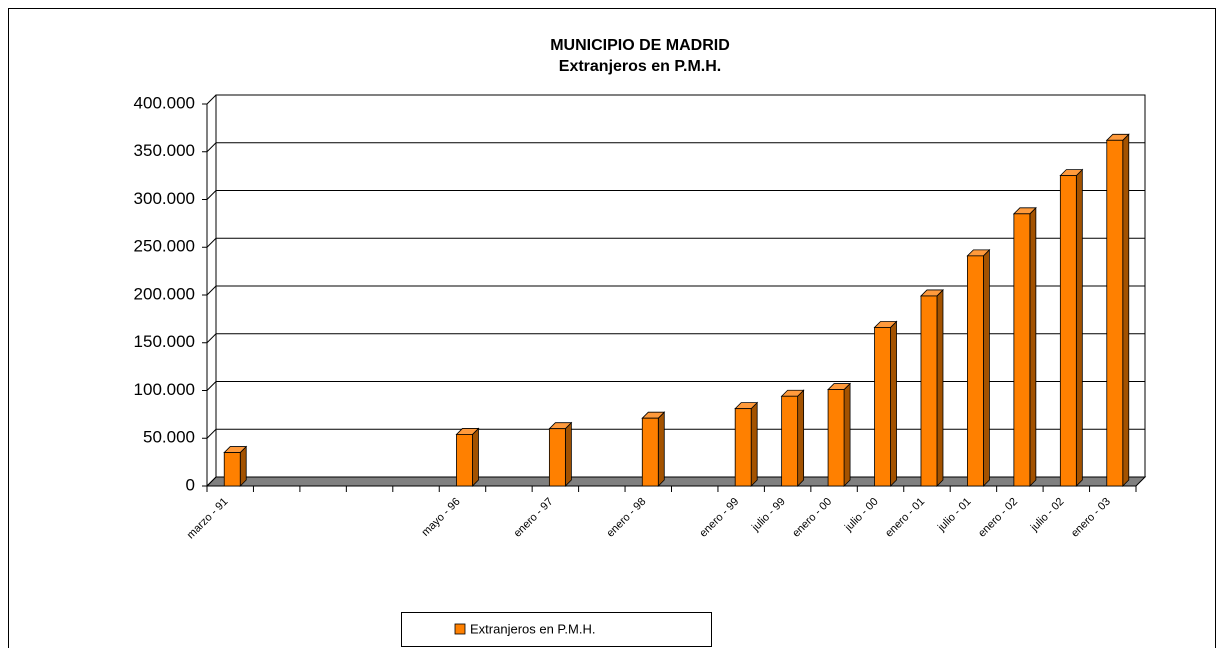  I want to click on chart-title: MUNICIPIO DE MADRID, so click(640, 45).